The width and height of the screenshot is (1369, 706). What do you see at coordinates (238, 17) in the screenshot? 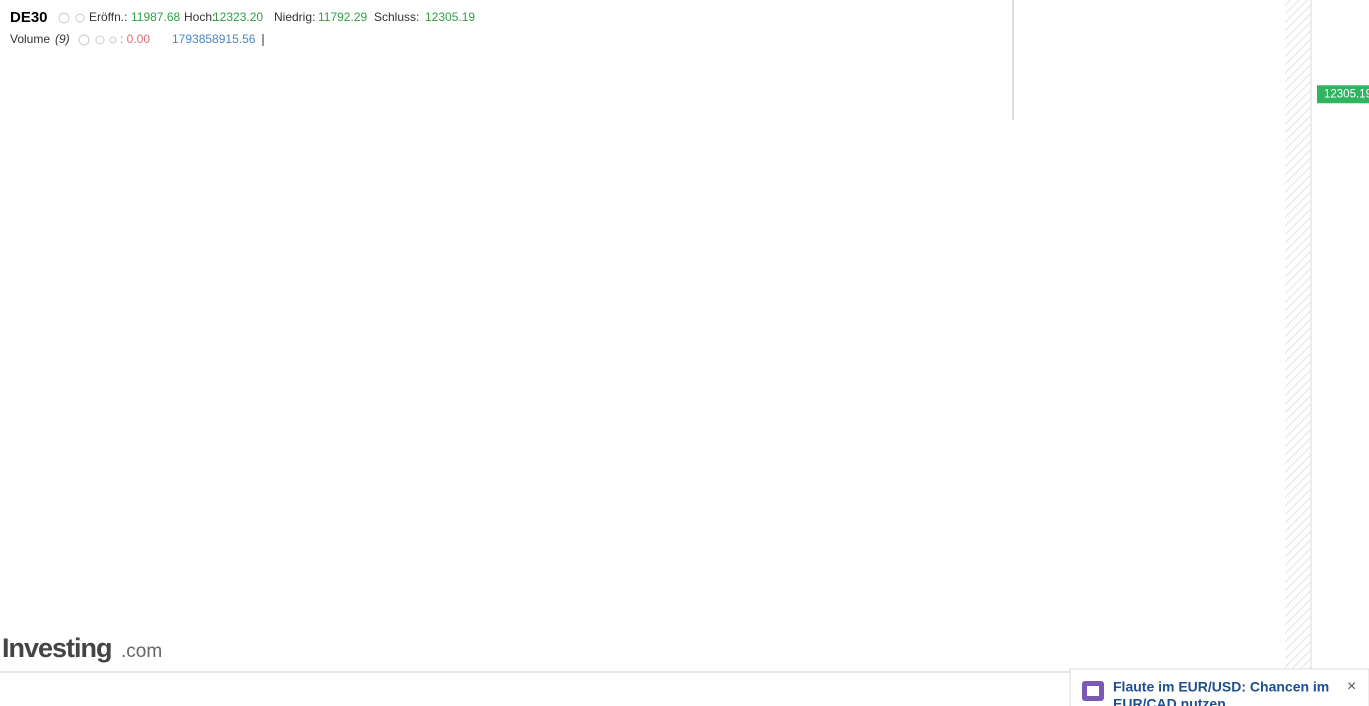
I see `high-value: 12323.20` at bounding box center [238, 17].